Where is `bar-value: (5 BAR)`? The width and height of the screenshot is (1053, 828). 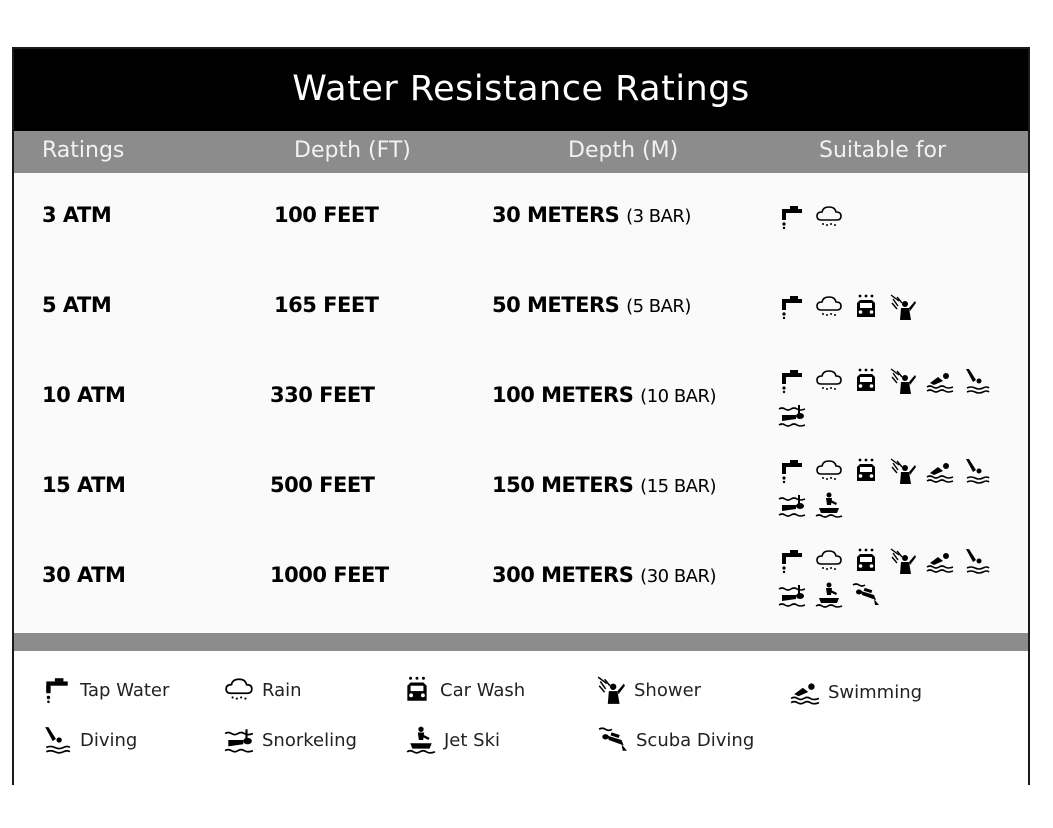 bar-value: (5 BAR) is located at coordinates (658, 306).